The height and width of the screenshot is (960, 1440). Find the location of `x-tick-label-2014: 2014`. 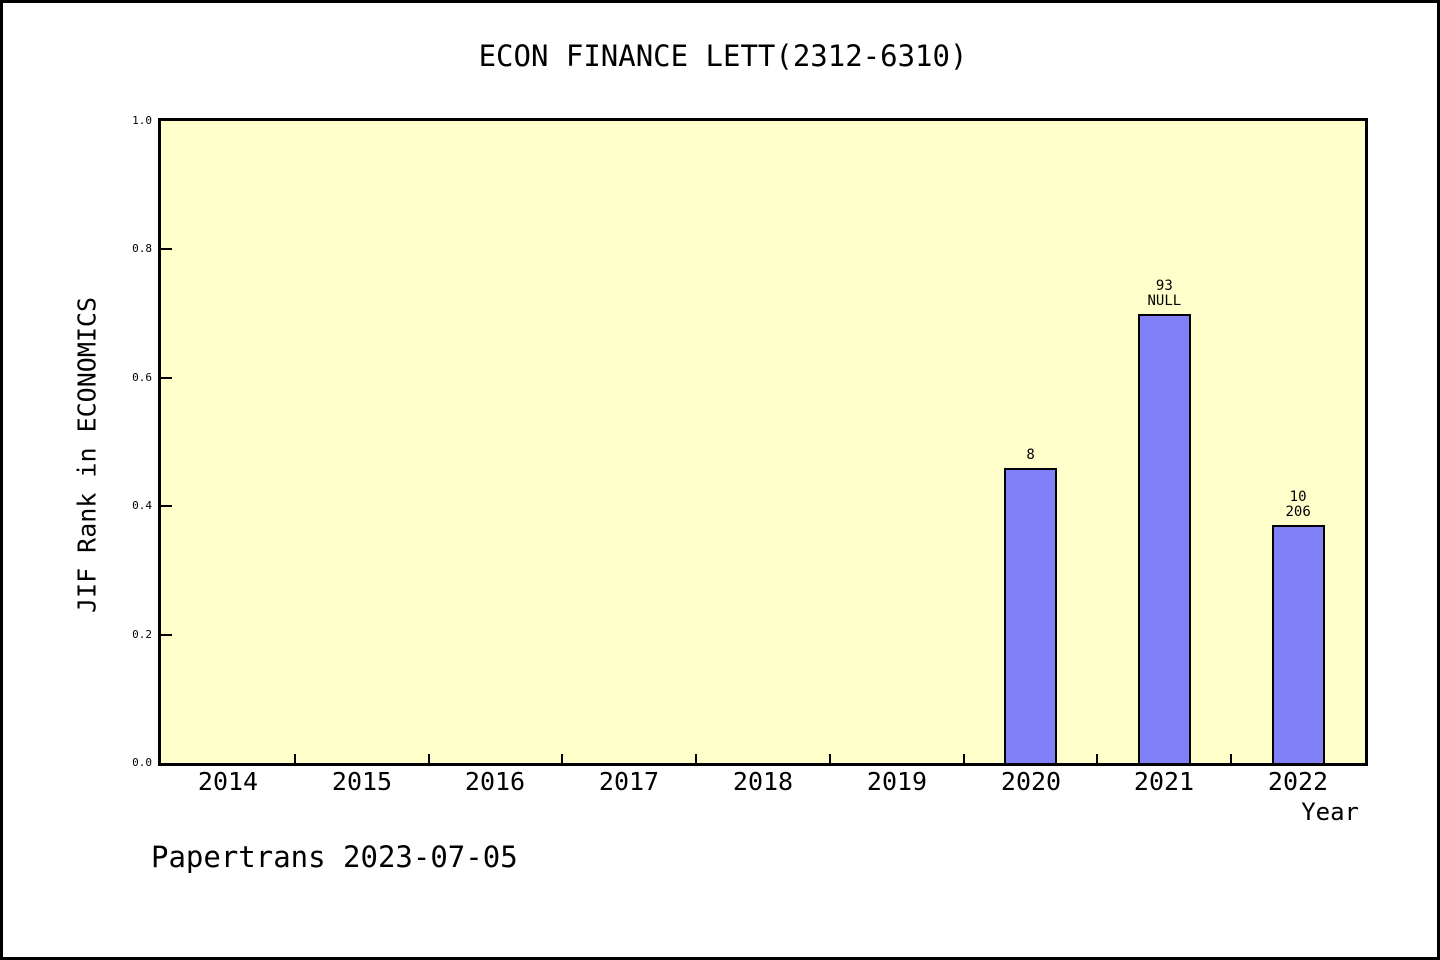

x-tick-label-2014: 2014 is located at coordinates (228, 781).